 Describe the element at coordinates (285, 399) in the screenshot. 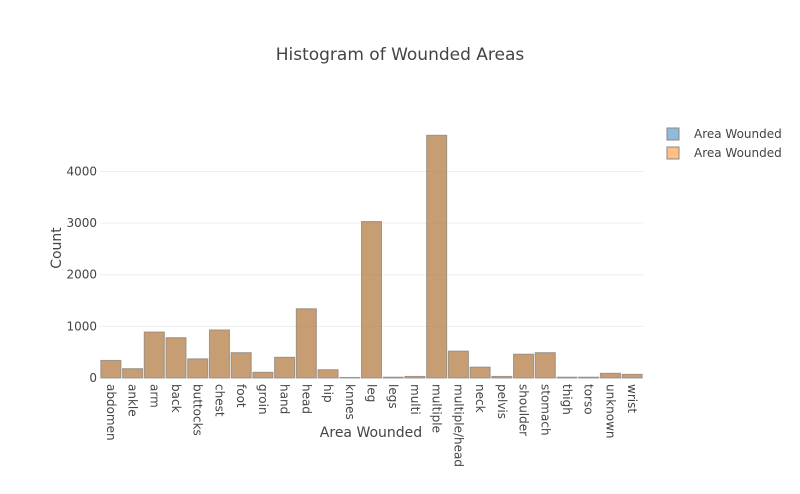

I see `x-tick-label: hand` at that location.